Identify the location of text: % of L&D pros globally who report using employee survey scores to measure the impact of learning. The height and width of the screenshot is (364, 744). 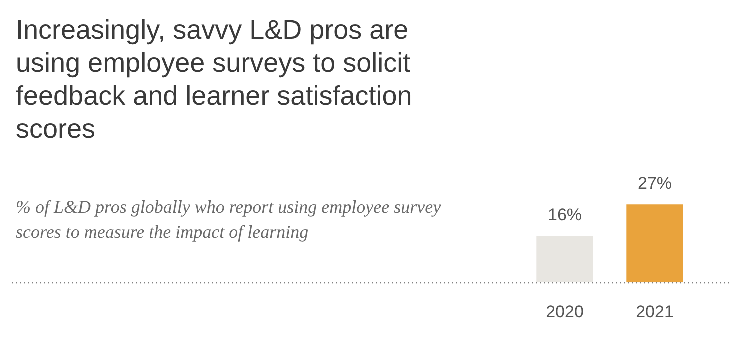
(229, 220).